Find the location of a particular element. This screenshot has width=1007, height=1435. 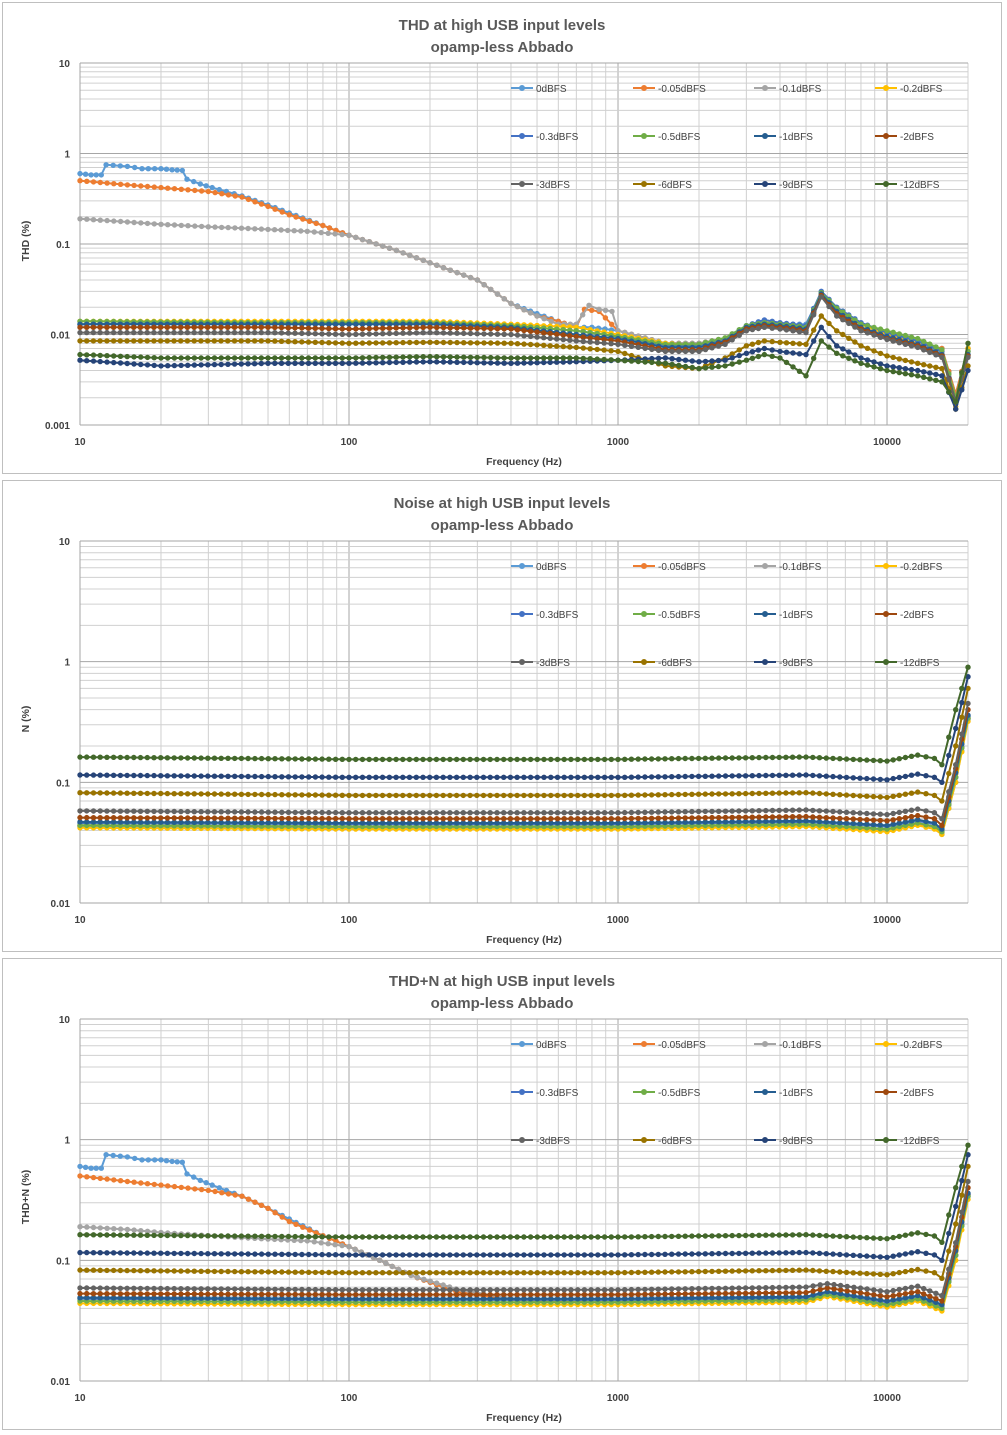

x-axis-label: Frequency (Hz) is located at coordinates (524, 462).